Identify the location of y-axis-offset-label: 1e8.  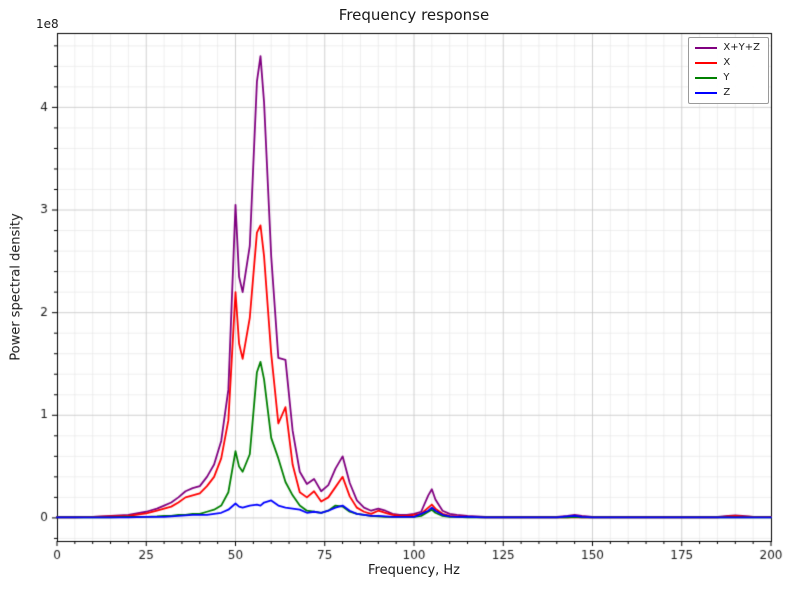
(47, 24).